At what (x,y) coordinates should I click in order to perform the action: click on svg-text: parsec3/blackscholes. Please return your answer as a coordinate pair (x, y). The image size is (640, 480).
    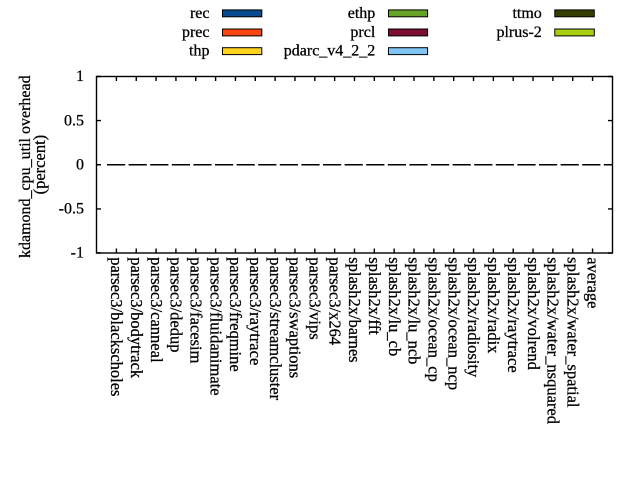
    Looking at the image, I should click on (116, 326).